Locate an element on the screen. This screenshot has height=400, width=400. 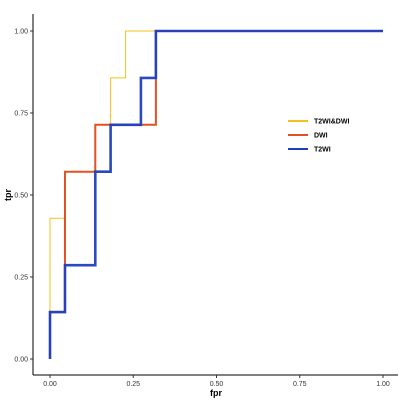
y-tick-label: 0.25 is located at coordinates (21, 278).